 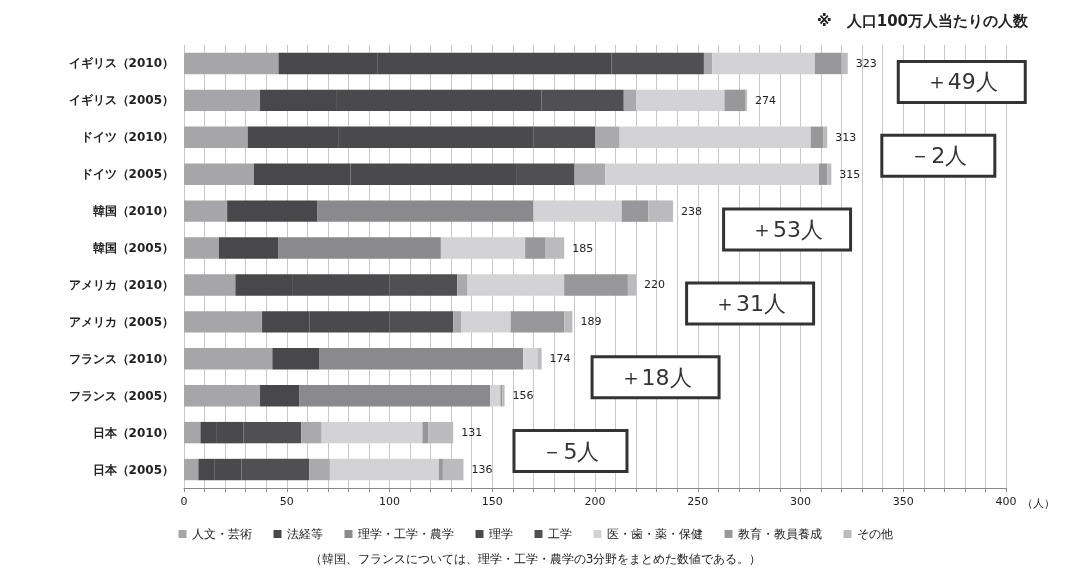 What do you see at coordinates (938, 156) in the screenshot?
I see `annotation: －2人` at bounding box center [938, 156].